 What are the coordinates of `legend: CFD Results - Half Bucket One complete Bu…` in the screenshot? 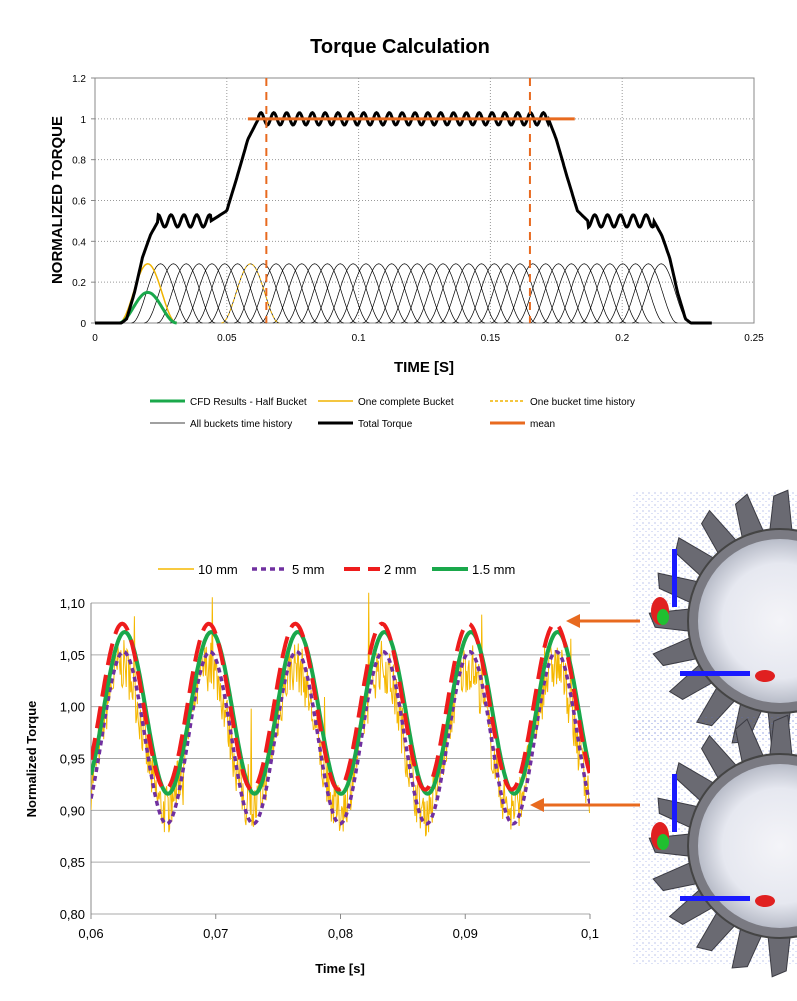 It's located at (392, 413).